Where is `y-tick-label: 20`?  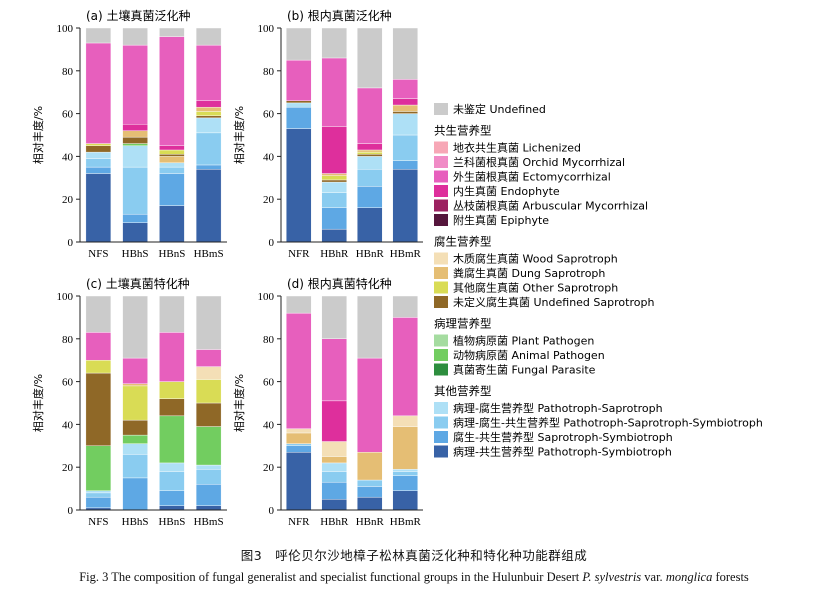
y-tick-label: 20 is located at coordinates (269, 200).